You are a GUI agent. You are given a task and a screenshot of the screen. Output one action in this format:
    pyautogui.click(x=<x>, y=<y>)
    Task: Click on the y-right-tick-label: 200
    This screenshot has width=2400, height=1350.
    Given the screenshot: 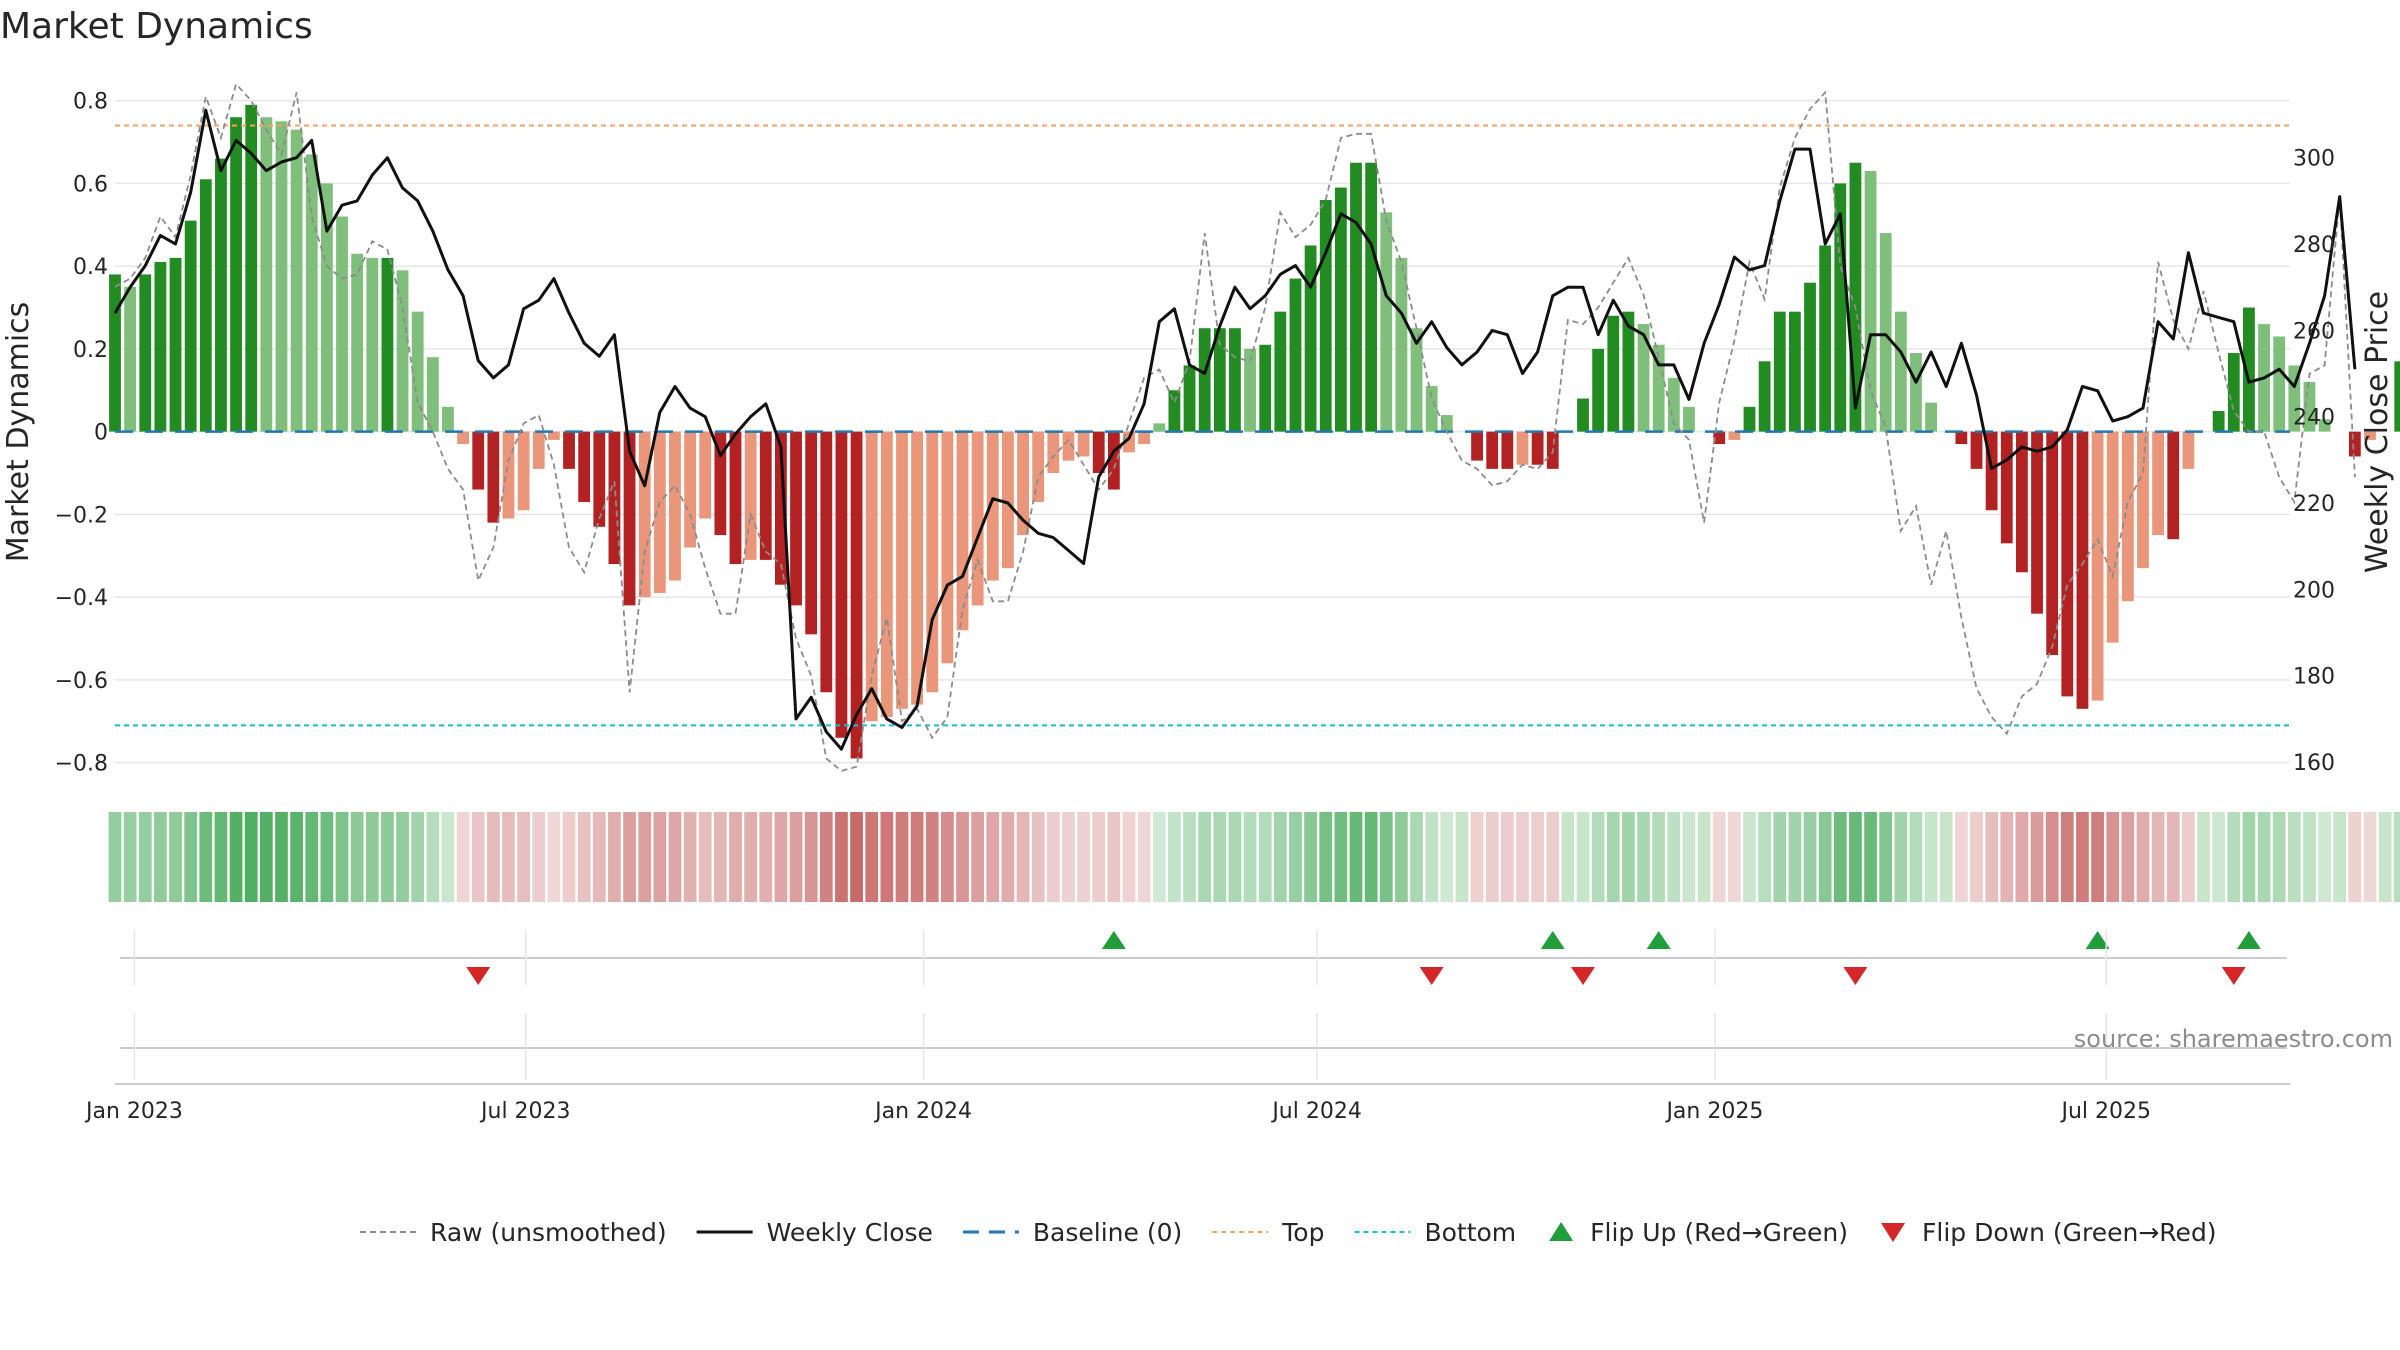 What is the action you would take?
    pyautogui.click(x=2314, y=590)
    